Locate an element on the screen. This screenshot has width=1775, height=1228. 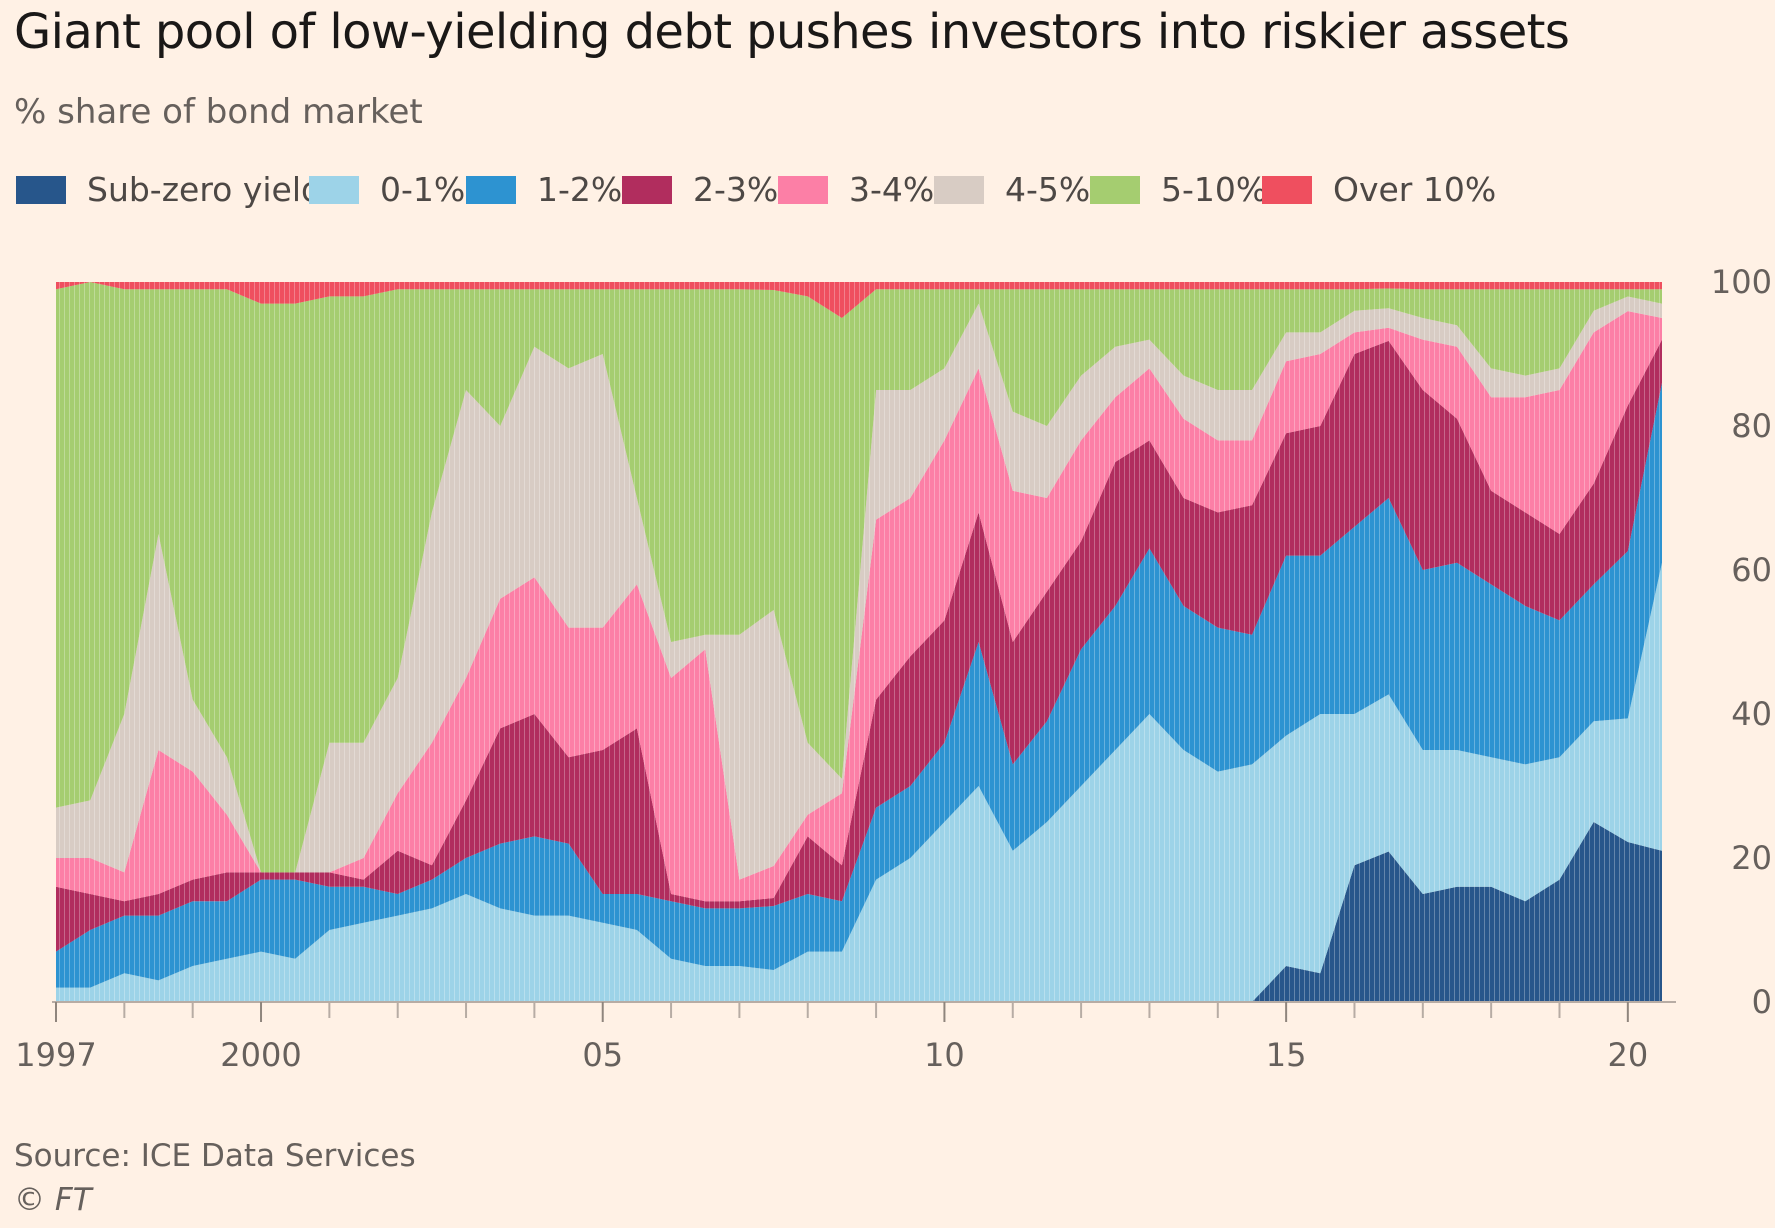
copyright-note: © FT is located at coordinates (53, 1200).